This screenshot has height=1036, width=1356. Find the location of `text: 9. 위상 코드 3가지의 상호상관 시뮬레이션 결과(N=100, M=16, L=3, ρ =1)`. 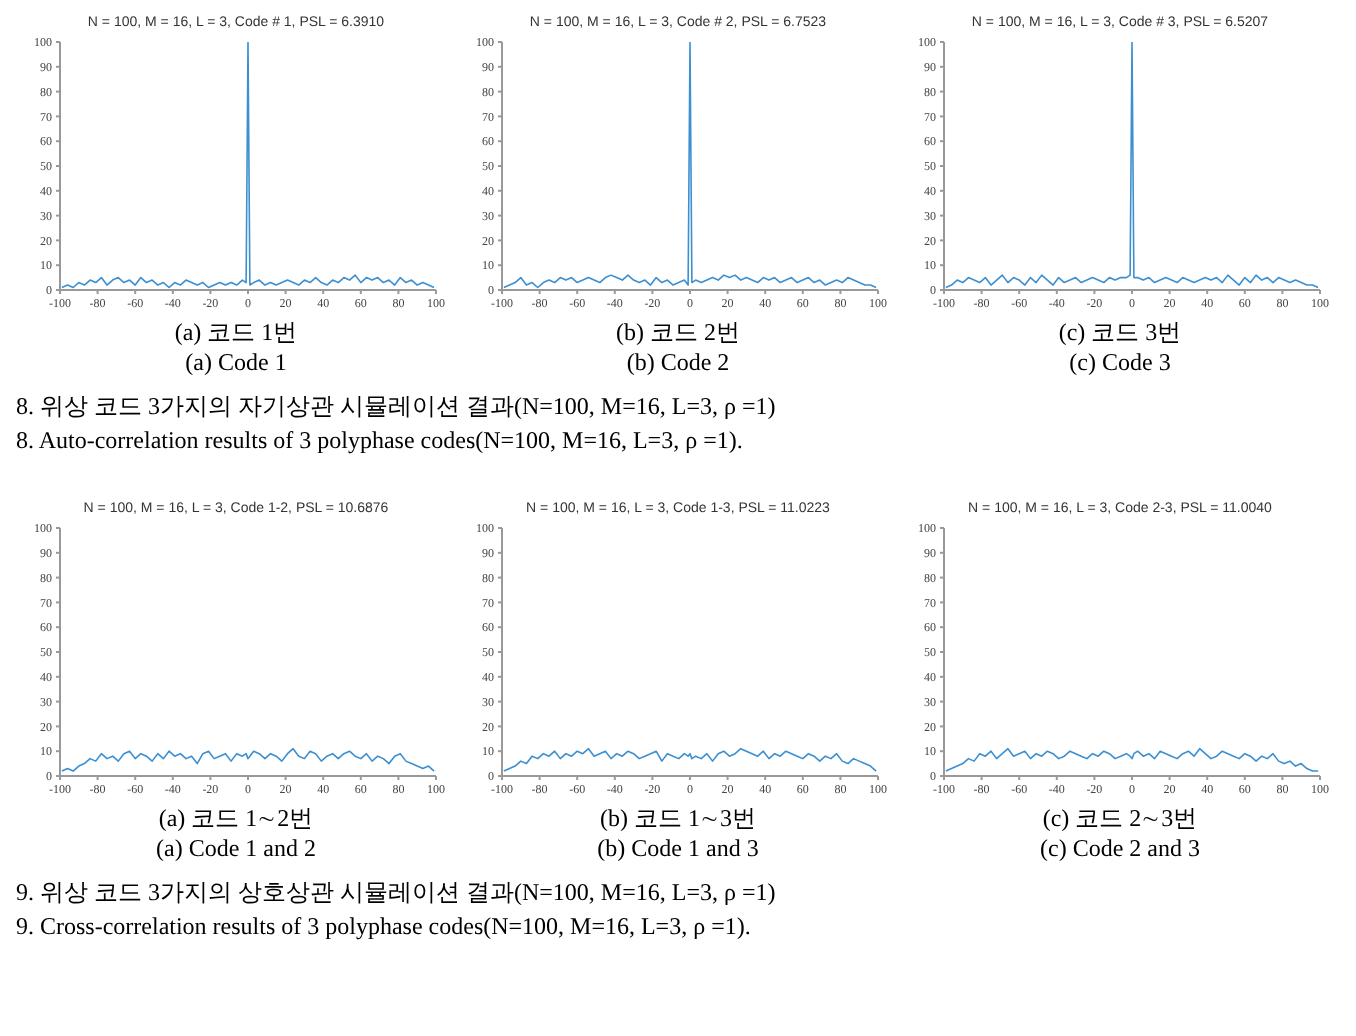

text: 9. 위상 코드 3가지의 상호상관 시뮬레이션 결과(N=100, M=16, L=3, ρ =1) is located at coordinates (397, 893).